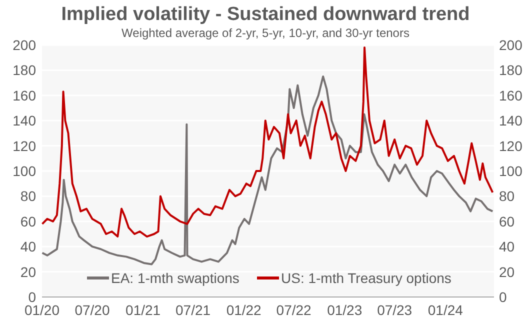 This screenshot has width=531, height=334. Describe the element at coordinates (143, 310) in the screenshot. I see `x-tick-label: 01/21` at that location.